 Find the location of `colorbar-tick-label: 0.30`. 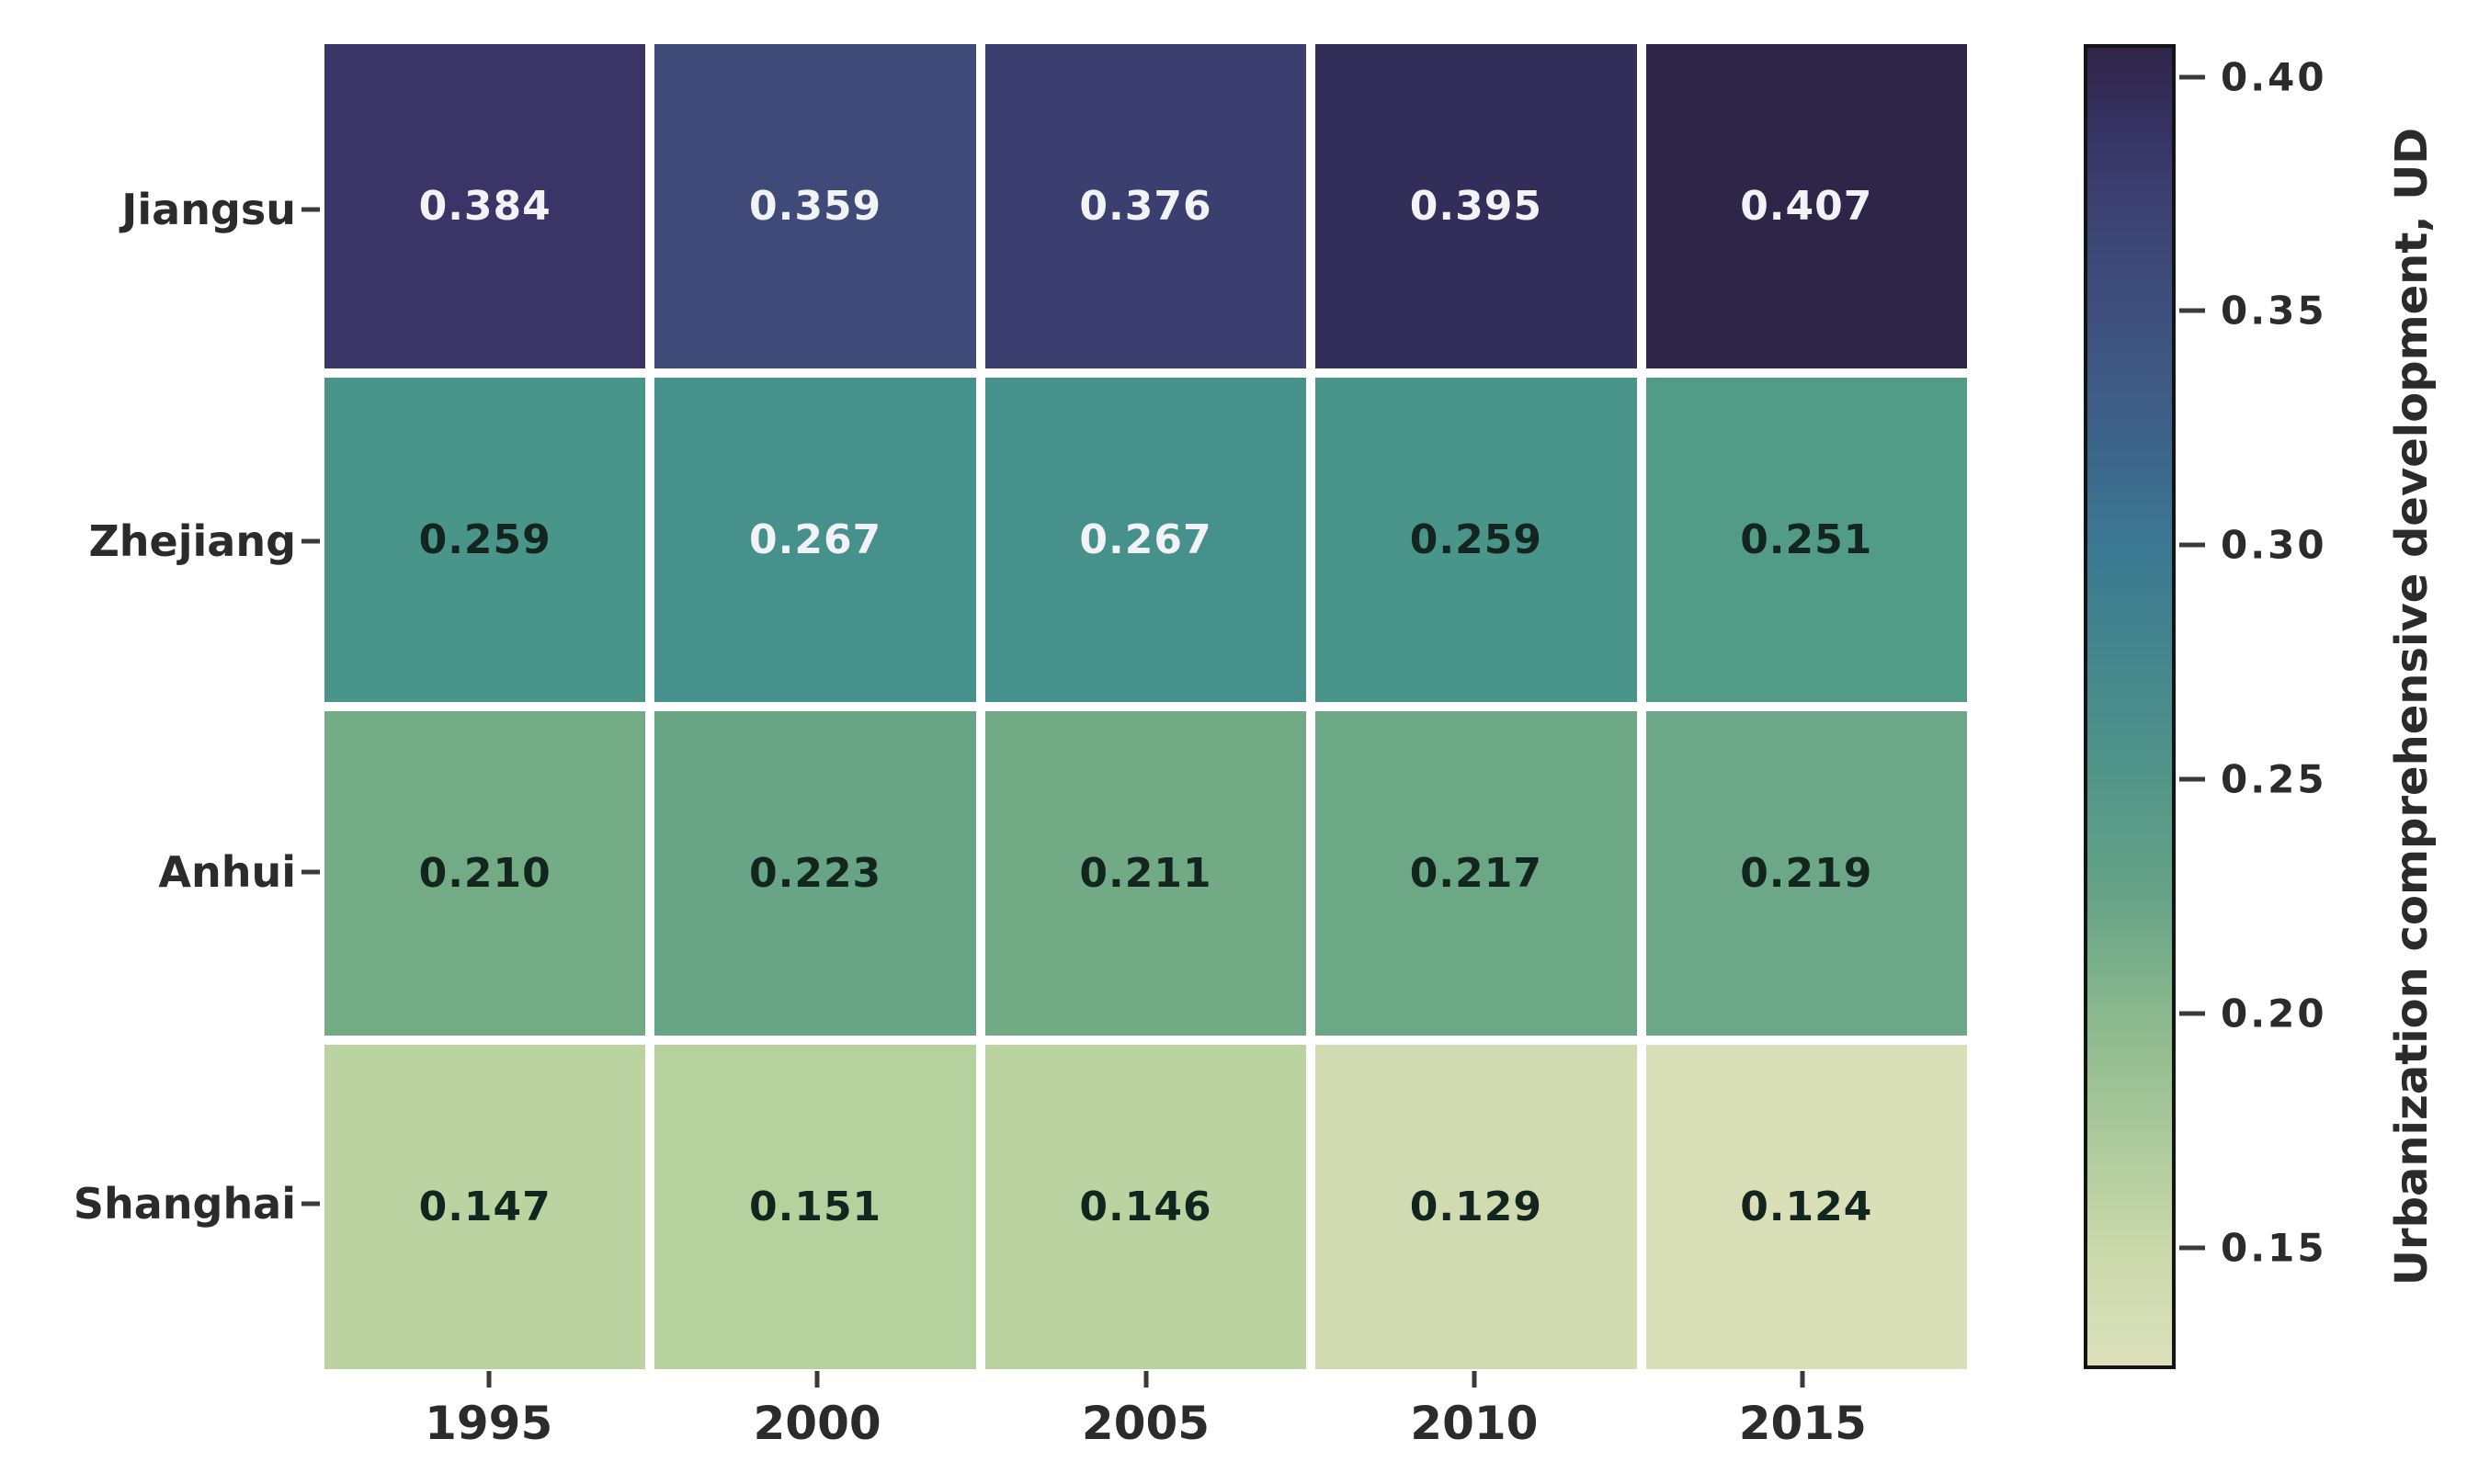

colorbar-tick-label: 0.30 is located at coordinates (2274, 545).